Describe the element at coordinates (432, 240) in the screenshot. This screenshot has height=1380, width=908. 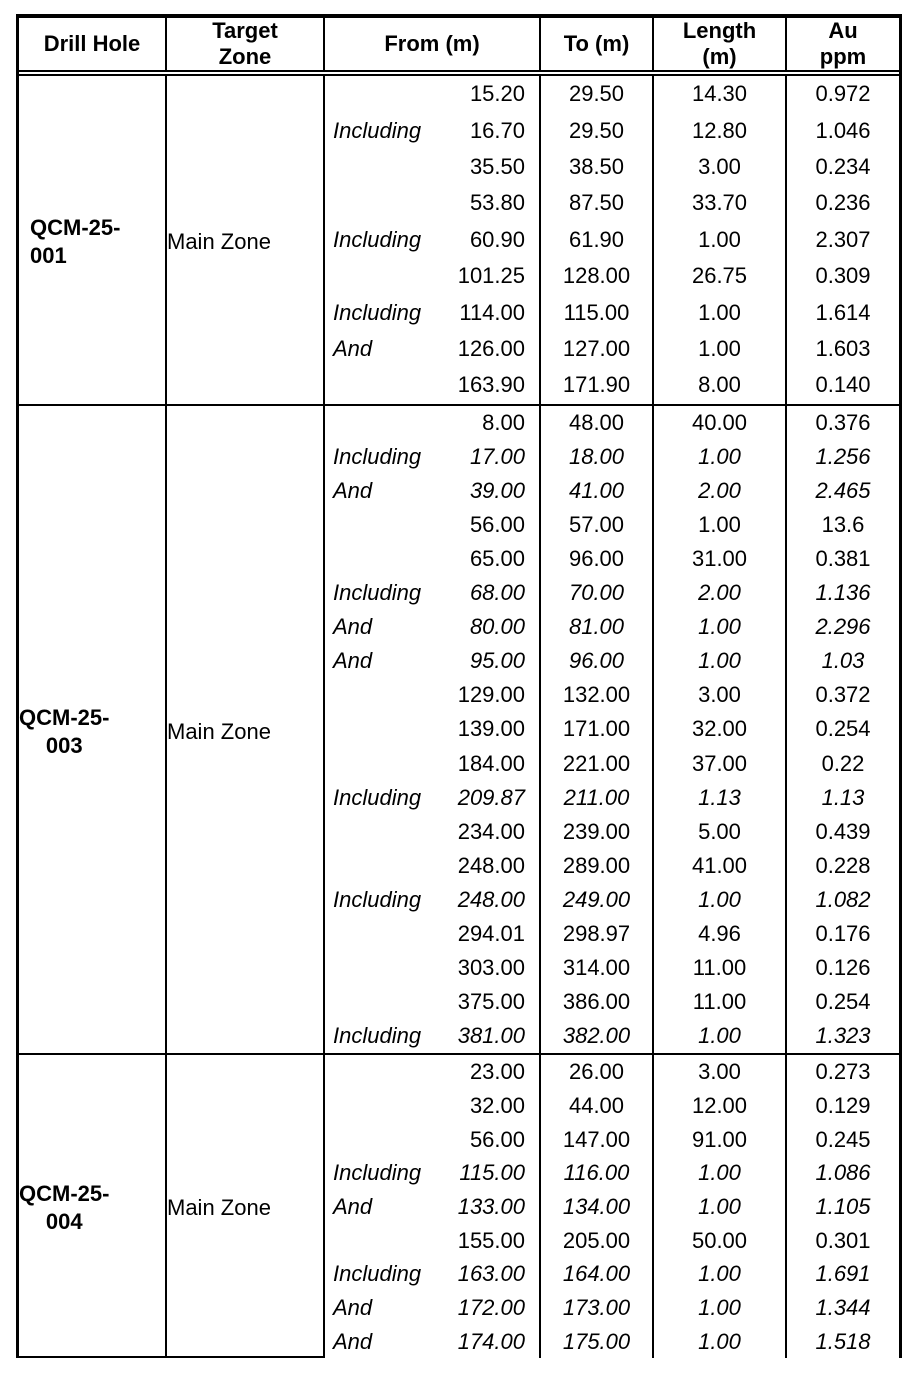
I see `from-cell: Including 60.90` at that location.